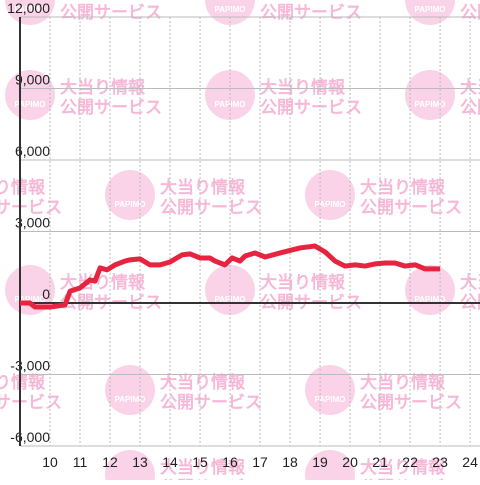 This screenshot has height=485, width=480. Describe the element at coordinates (50, 462) in the screenshot. I see `x-tick-label: 10` at that location.